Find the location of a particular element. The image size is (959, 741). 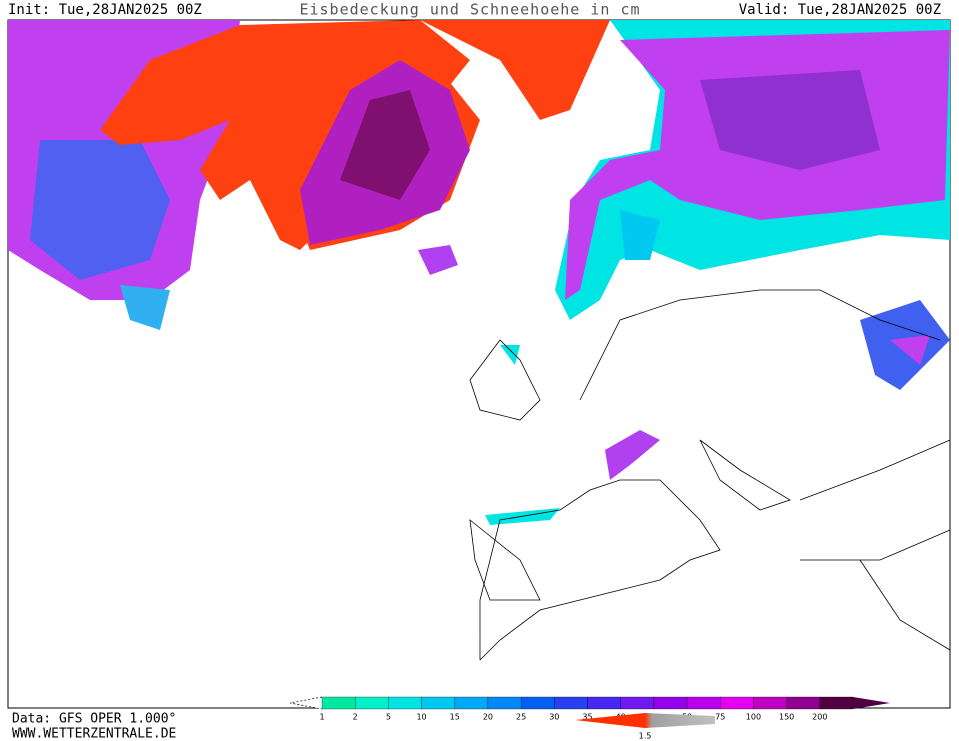

legend-label: 30 is located at coordinates (554, 717).